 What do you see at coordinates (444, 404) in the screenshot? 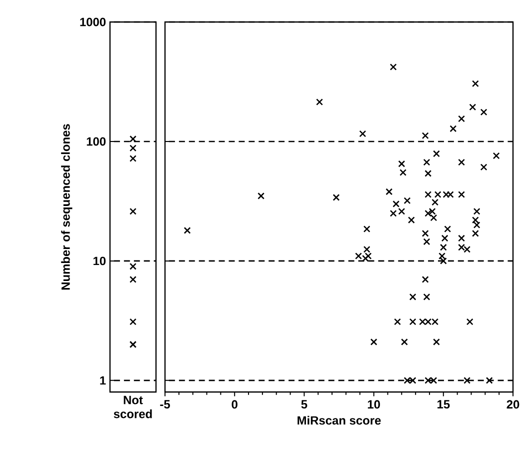
I see `x-tick-label: 15` at bounding box center [444, 404].